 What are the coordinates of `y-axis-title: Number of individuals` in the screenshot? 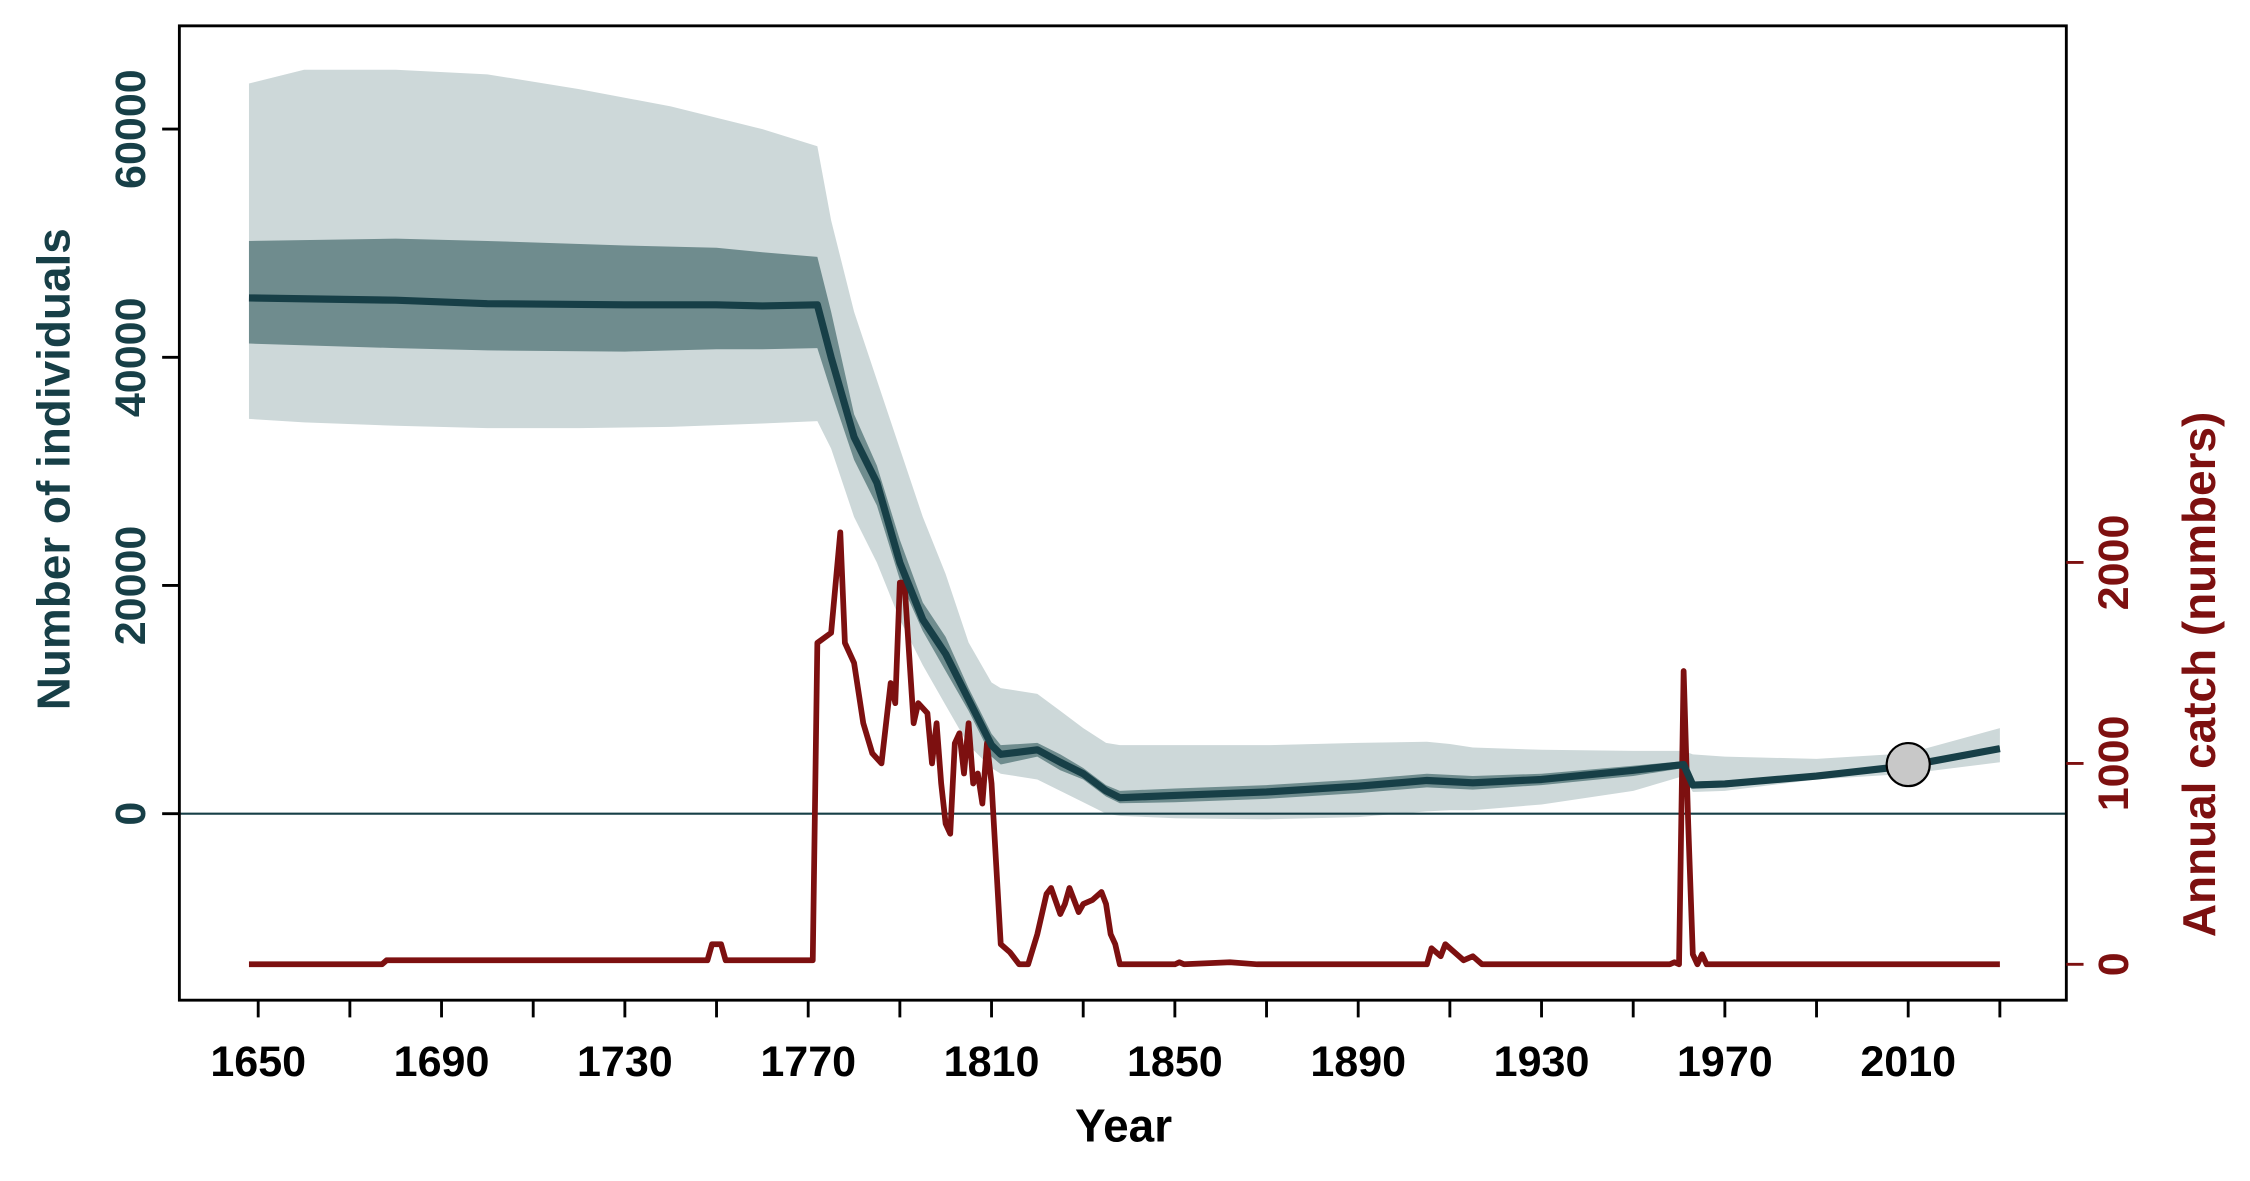 It's located at (54, 469).